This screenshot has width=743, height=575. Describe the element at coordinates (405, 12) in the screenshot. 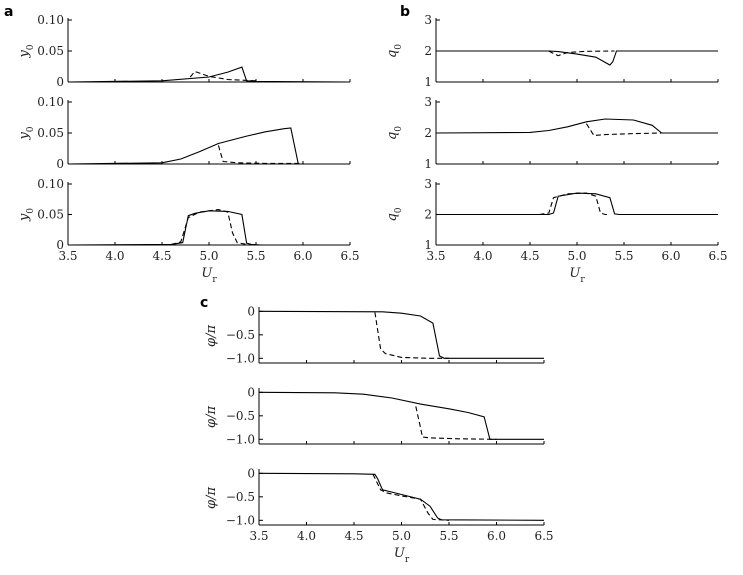

I see `panel-letter-b: b` at that location.